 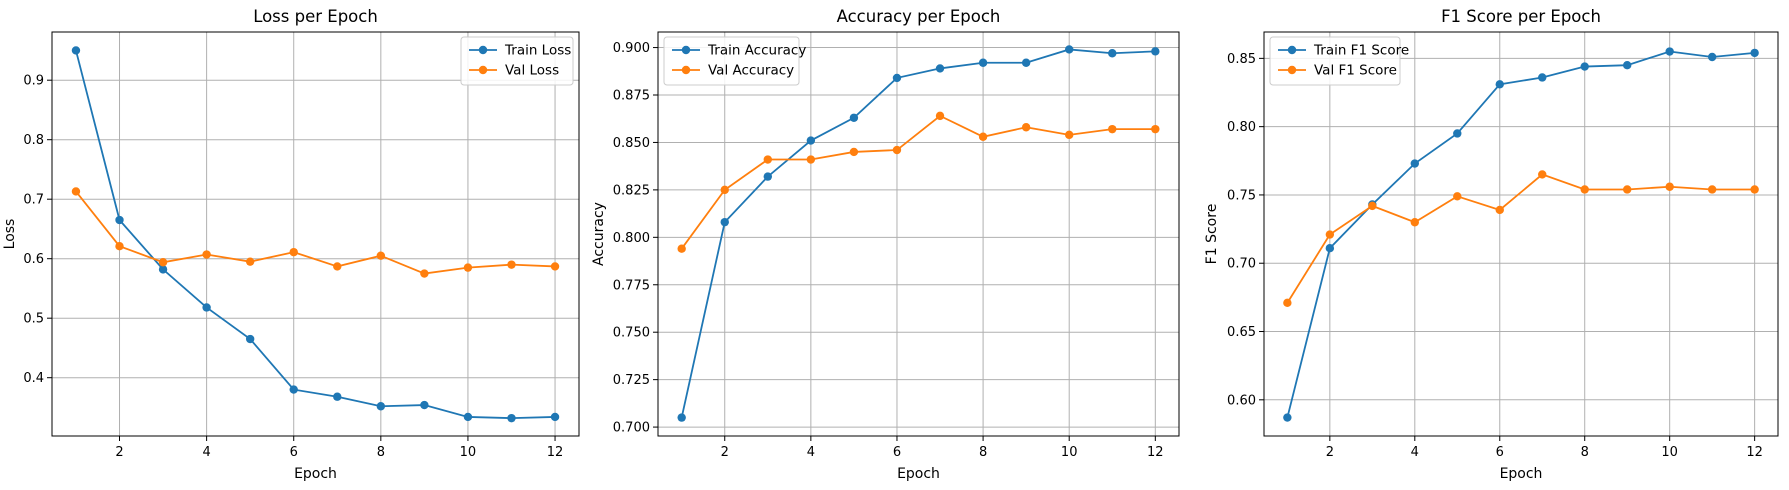 I want to click on y-tick-label: 0.725, so click(x=631, y=380).